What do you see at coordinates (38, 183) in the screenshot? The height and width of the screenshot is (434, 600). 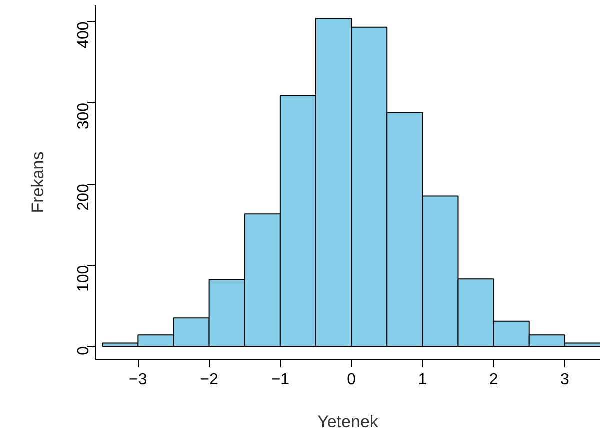 I see `y-axis-title: Frekans` at bounding box center [38, 183].